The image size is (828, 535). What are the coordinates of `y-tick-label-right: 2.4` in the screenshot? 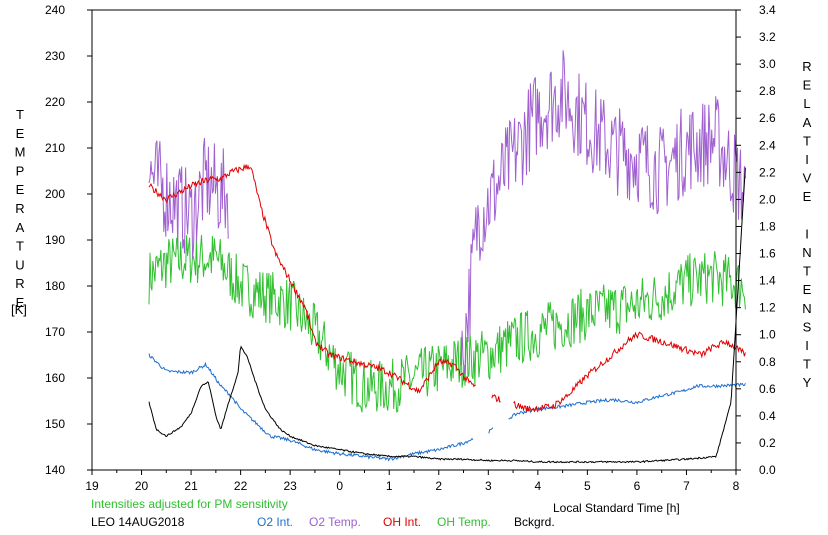 It's located at (767, 145).